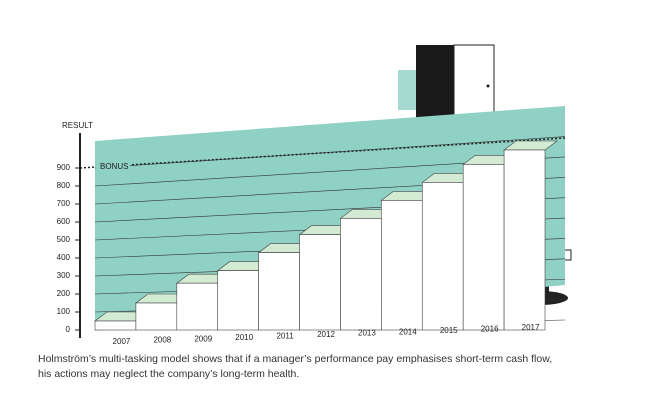 Image resolution: width=645 pixels, height=418 pixels. What do you see at coordinates (285, 336) in the screenshot?
I see `x-tick-label: 2011` at bounding box center [285, 336].